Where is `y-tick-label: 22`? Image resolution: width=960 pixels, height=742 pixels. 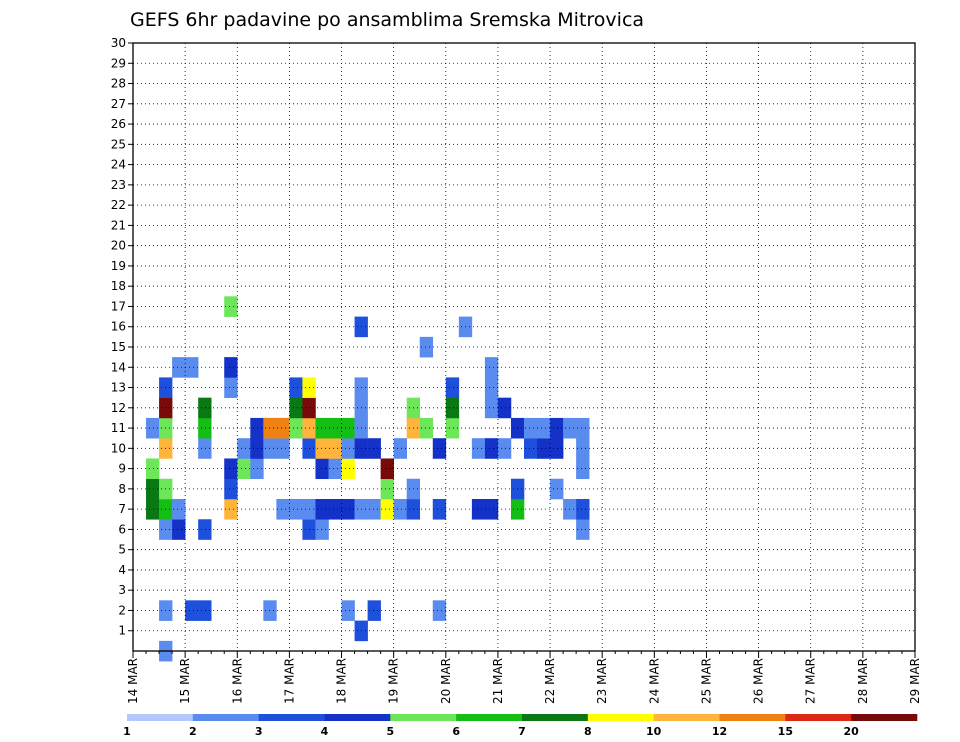 y-tick-label: 22 is located at coordinates (118, 205).